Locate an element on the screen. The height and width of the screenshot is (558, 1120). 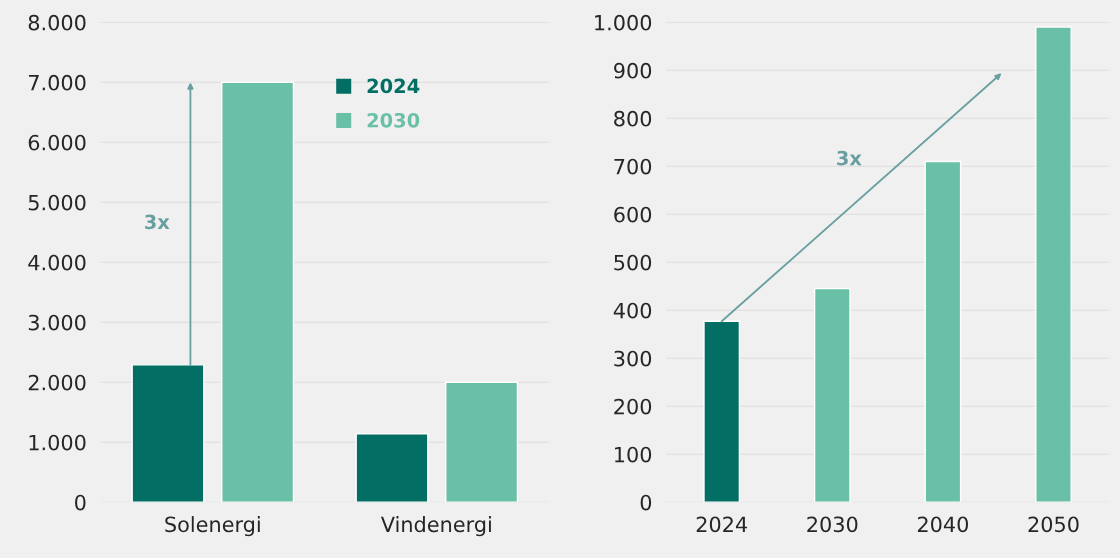
x-tick-label: Vindenergi is located at coordinates (435, 526).